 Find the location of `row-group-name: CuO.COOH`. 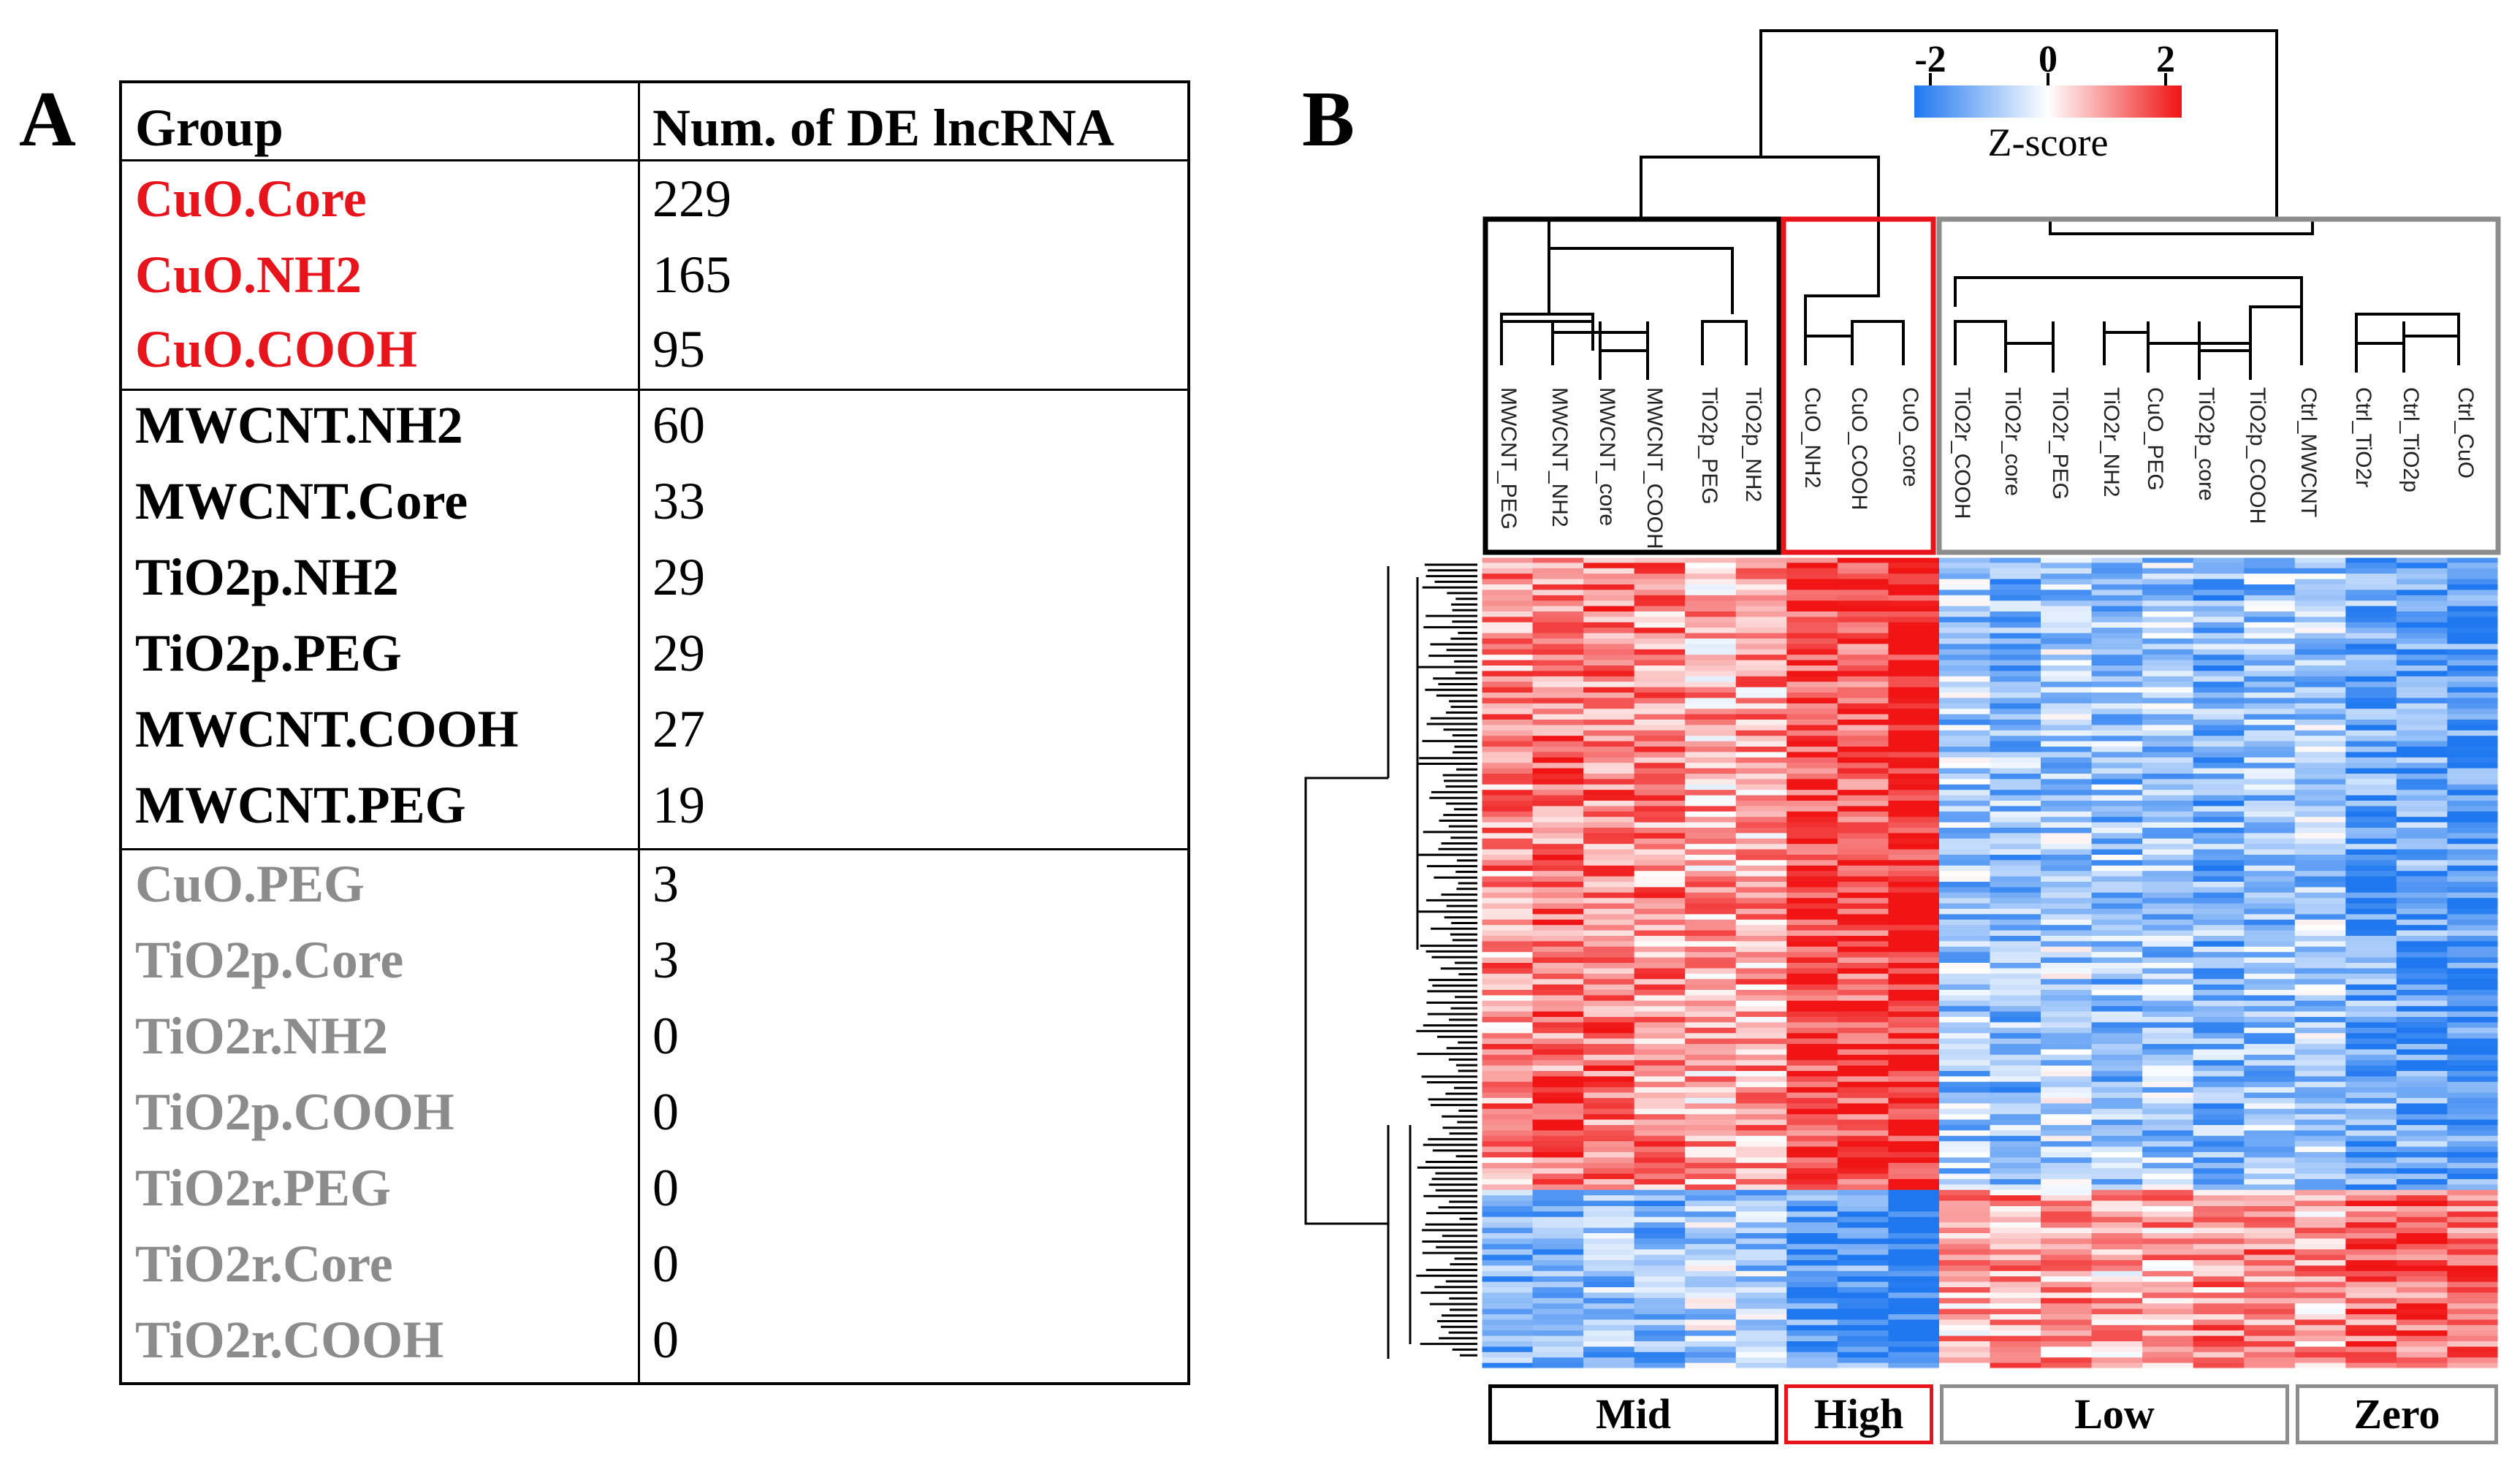

row-group-name: CuO.COOH is located at coordinates (277, 349).